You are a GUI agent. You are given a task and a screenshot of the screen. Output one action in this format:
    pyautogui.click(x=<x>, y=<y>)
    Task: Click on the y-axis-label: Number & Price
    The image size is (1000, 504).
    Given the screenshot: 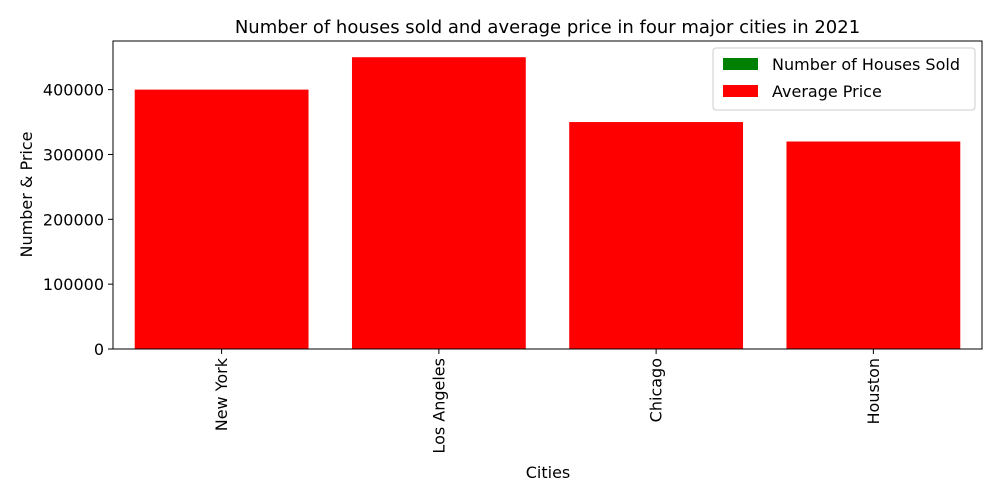 What is the action you would take?
    pyautogui.click(x=26, y=195)
    